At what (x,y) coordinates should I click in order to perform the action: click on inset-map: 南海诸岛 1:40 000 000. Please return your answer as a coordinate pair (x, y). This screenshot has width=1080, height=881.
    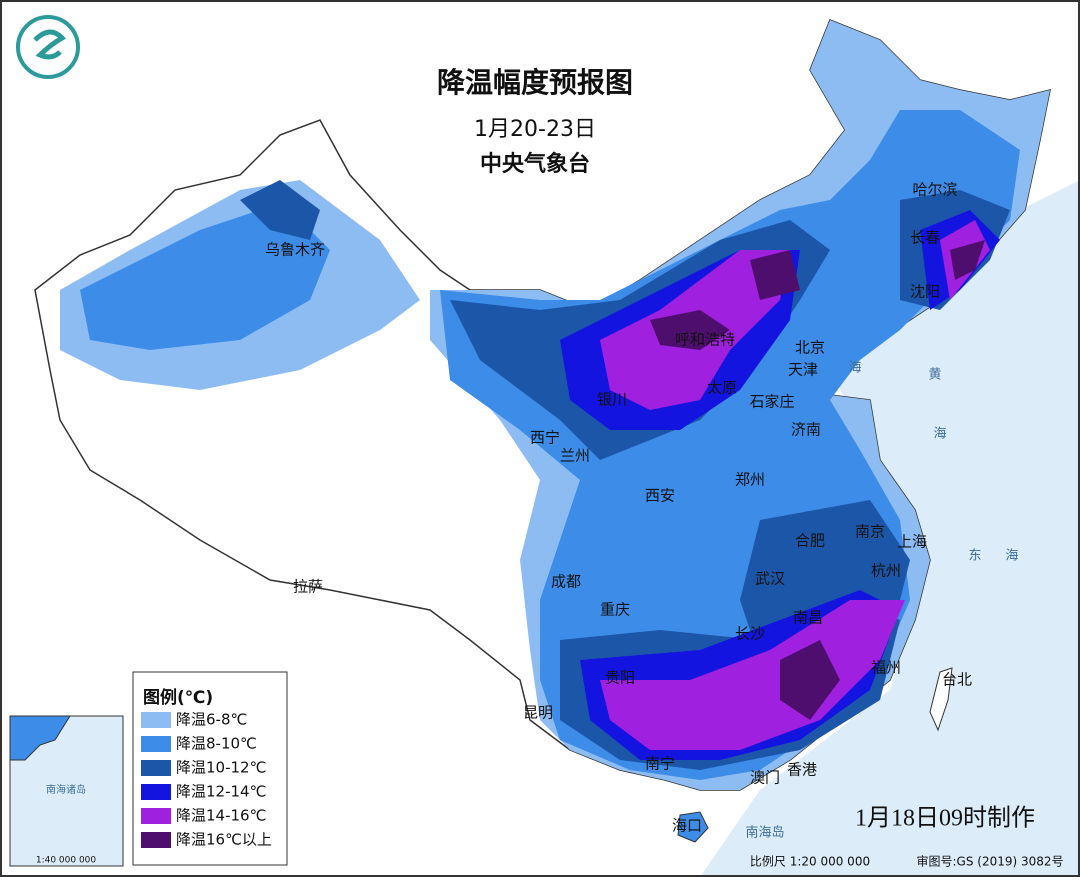
    Looking at the image, I should click on (66, 791).